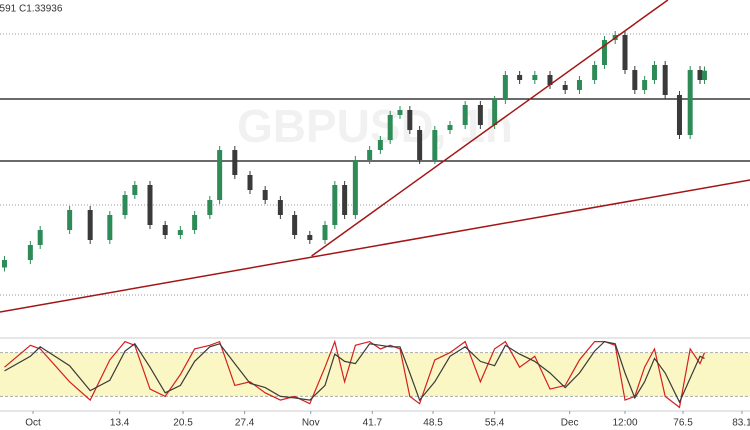  What do you see at coordinates (311, 423) in the screenshot?
I see `x-tick-label: Nov` at bounding box center [311, 423].